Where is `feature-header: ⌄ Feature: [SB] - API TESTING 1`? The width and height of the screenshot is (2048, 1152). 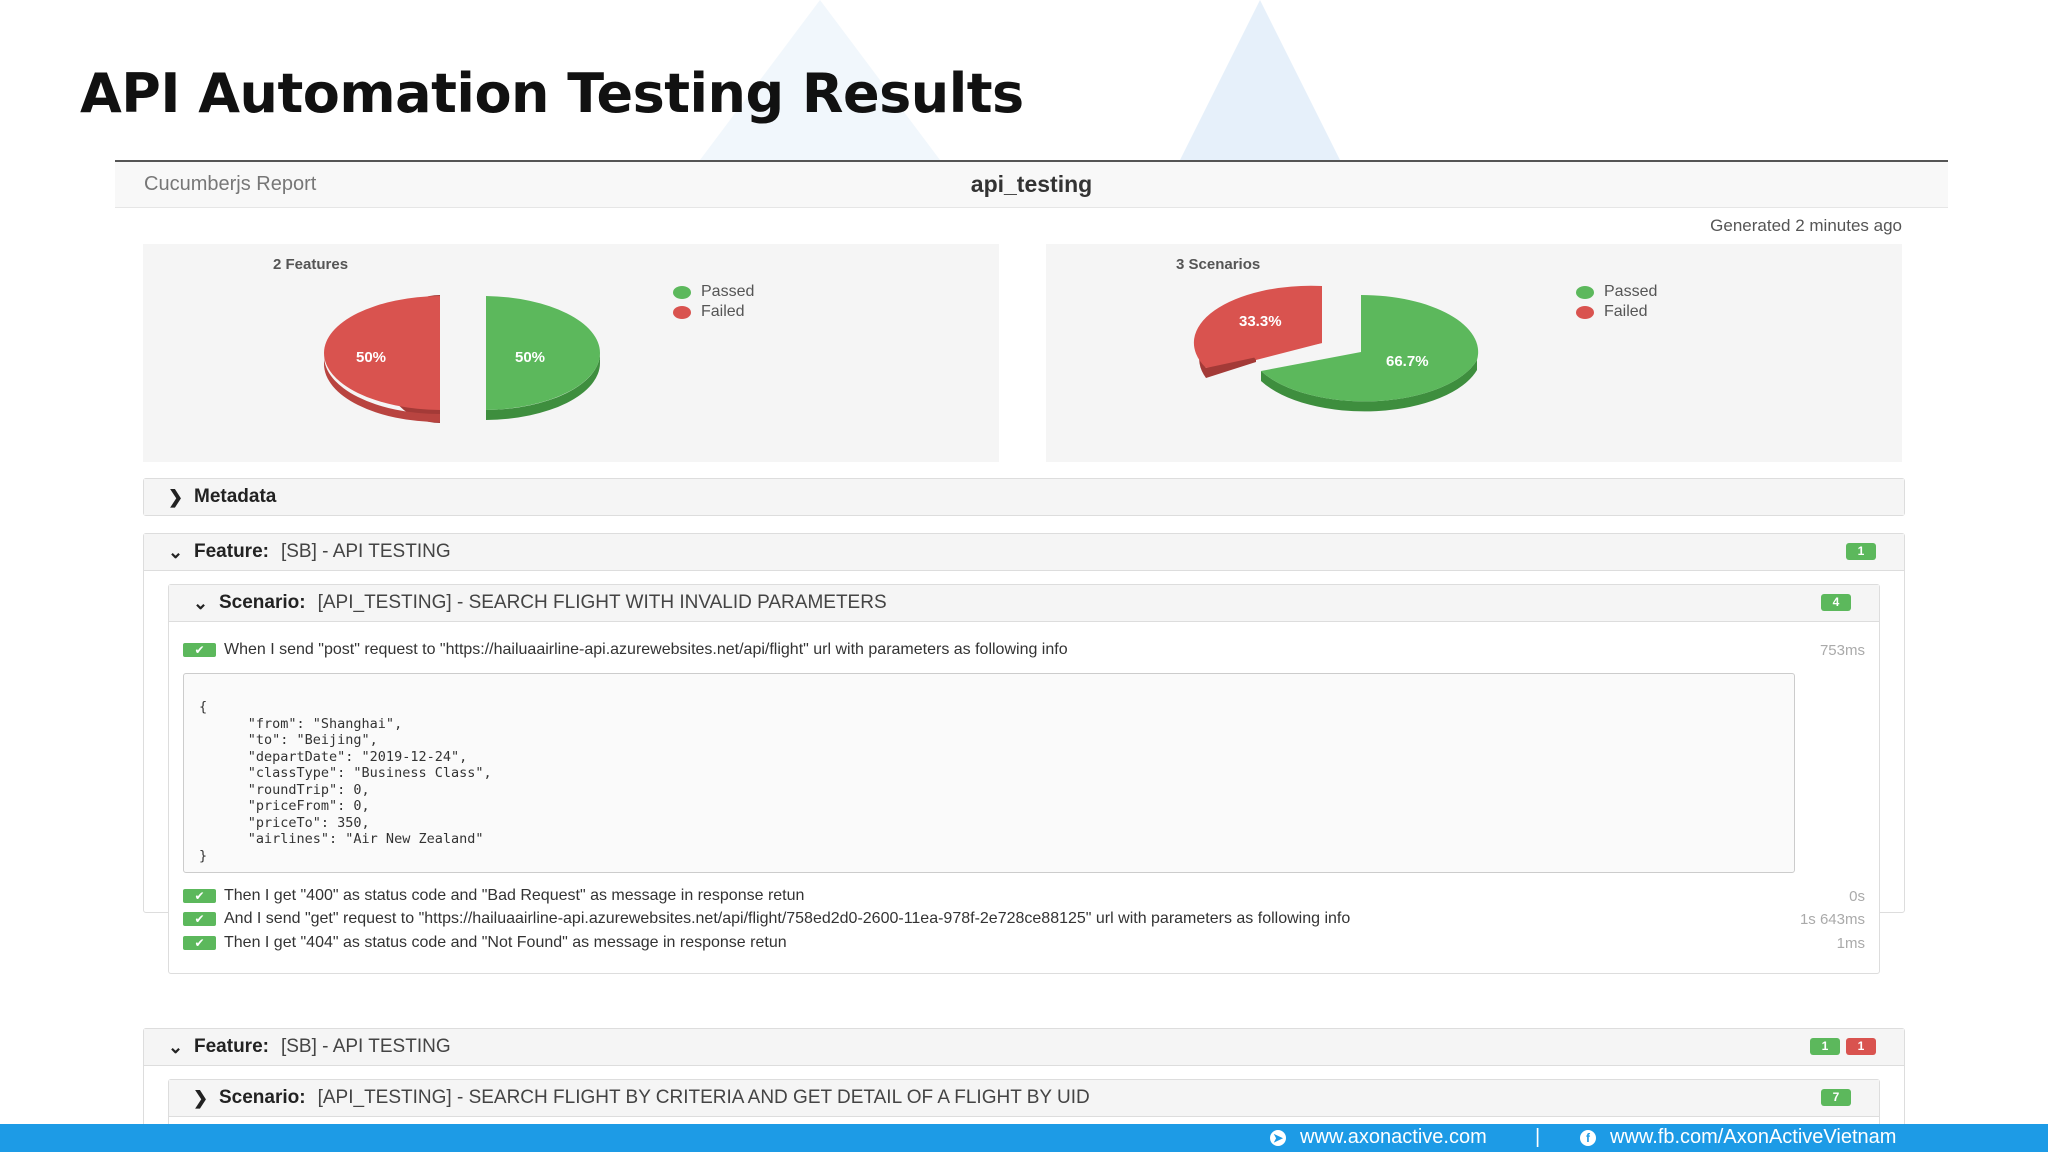
feature-header: ⌄ Feature: [SB] - API TESTING 1 is located at coordinates (1024, 552).